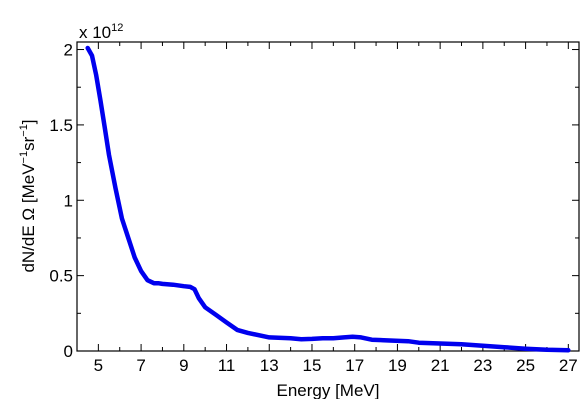  I want to click on x-tick-label: 9, so click(183, 365).